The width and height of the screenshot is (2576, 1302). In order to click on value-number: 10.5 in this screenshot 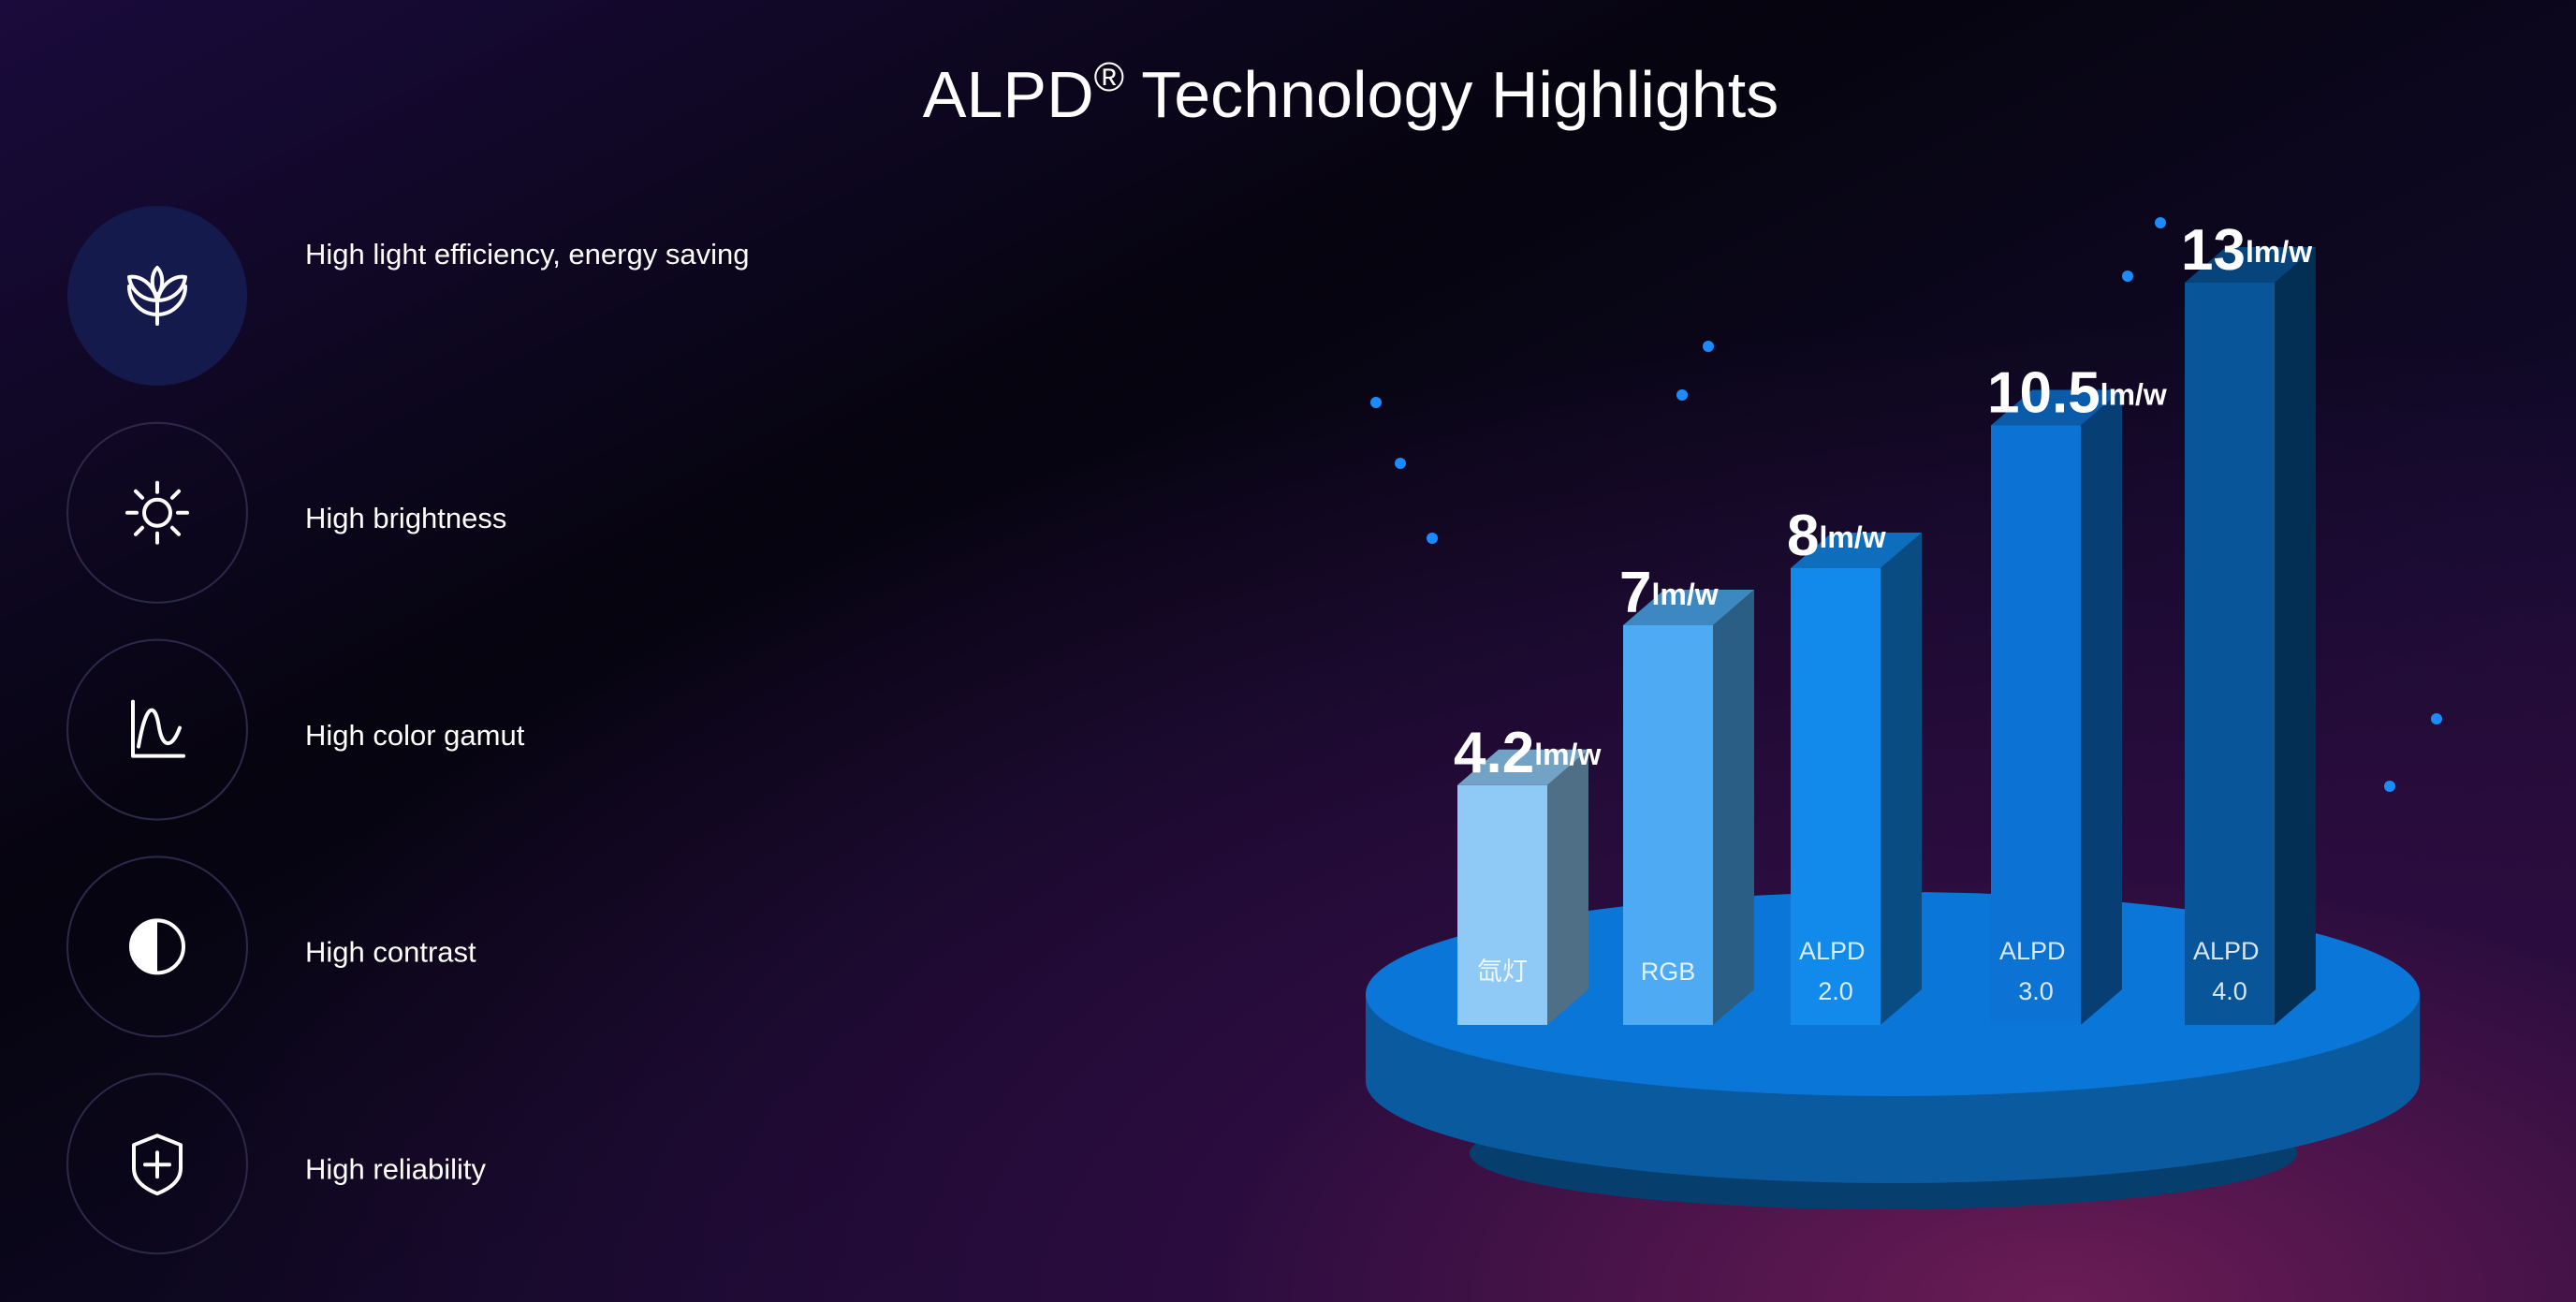, I will do `click(2043, 393)`.